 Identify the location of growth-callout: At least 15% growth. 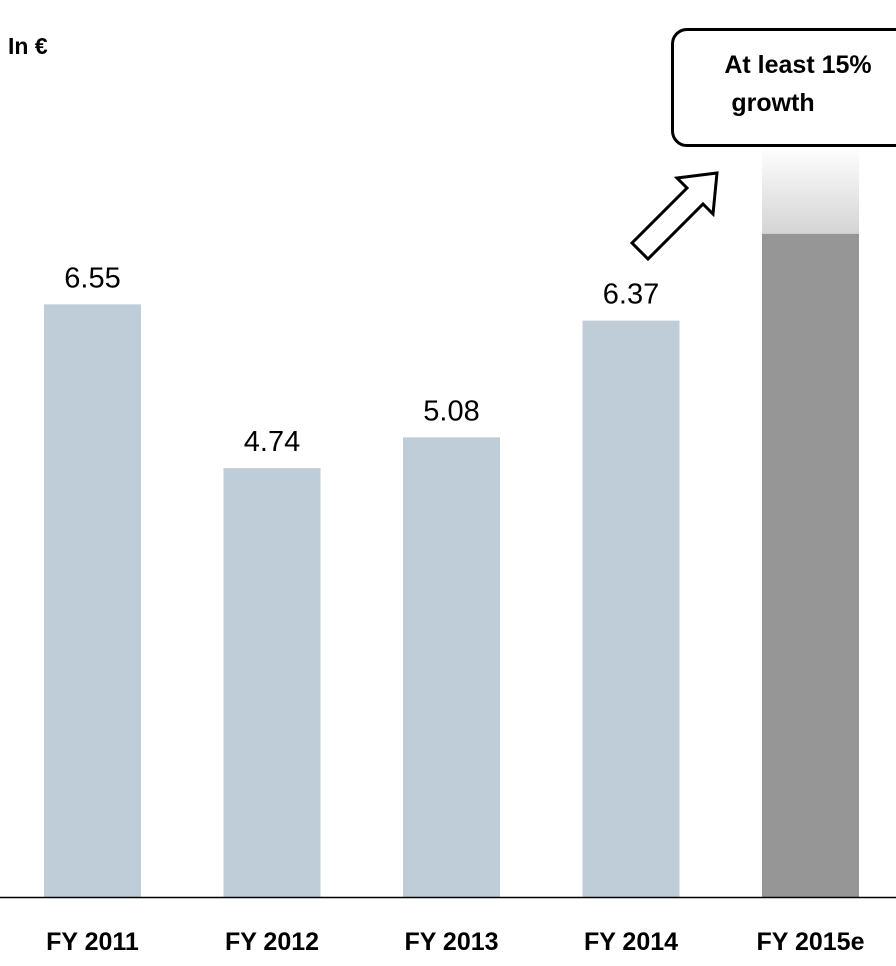
(783, 87).